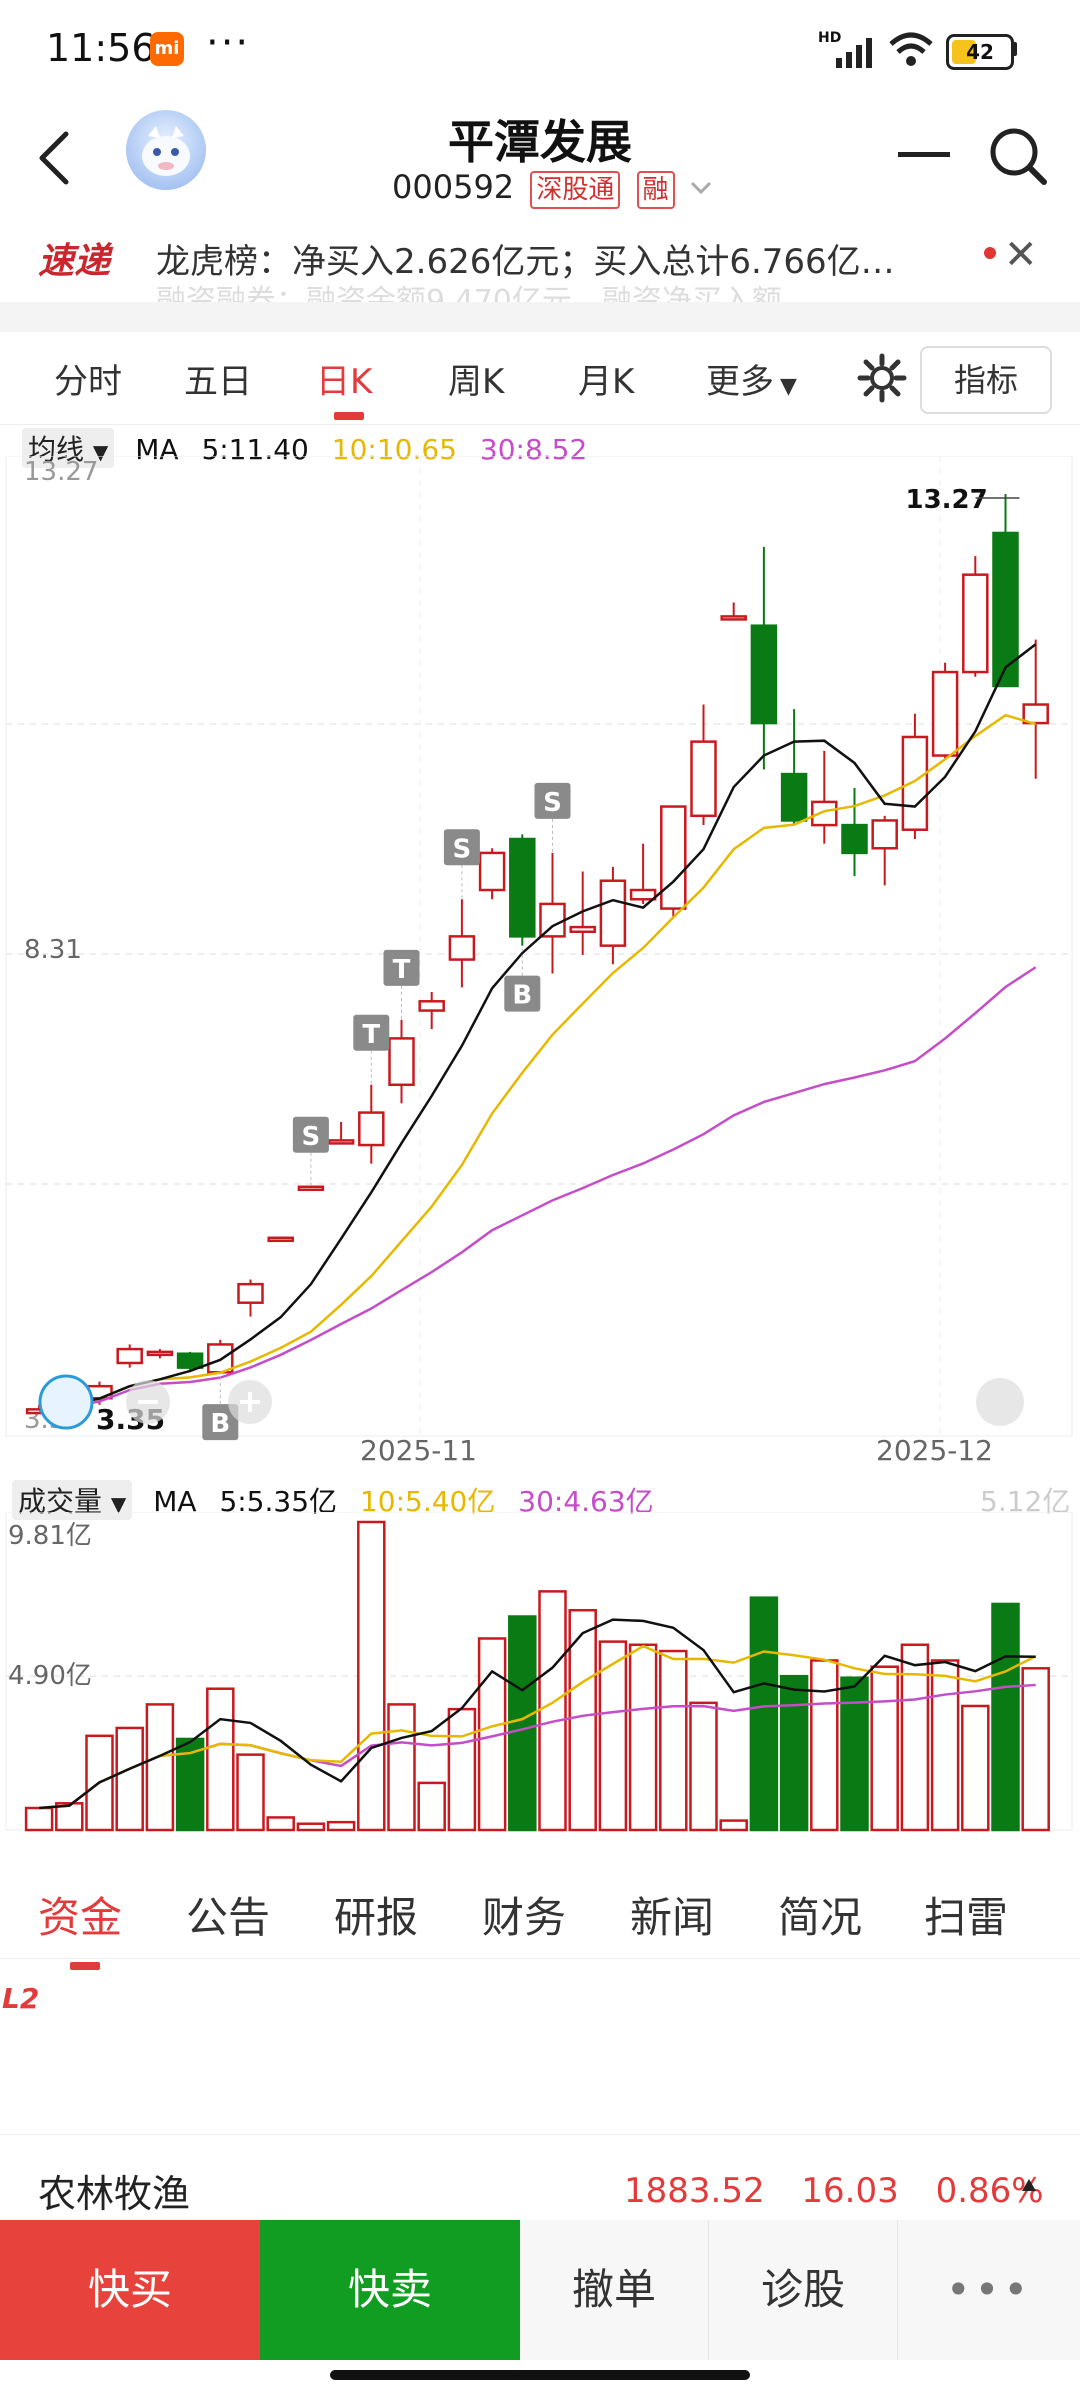 This screenshot has height=2400, width=1080. What do you see at coordinates (166, 150) in the screenshot?
I see `avatar` at bounding box center [166, 150].